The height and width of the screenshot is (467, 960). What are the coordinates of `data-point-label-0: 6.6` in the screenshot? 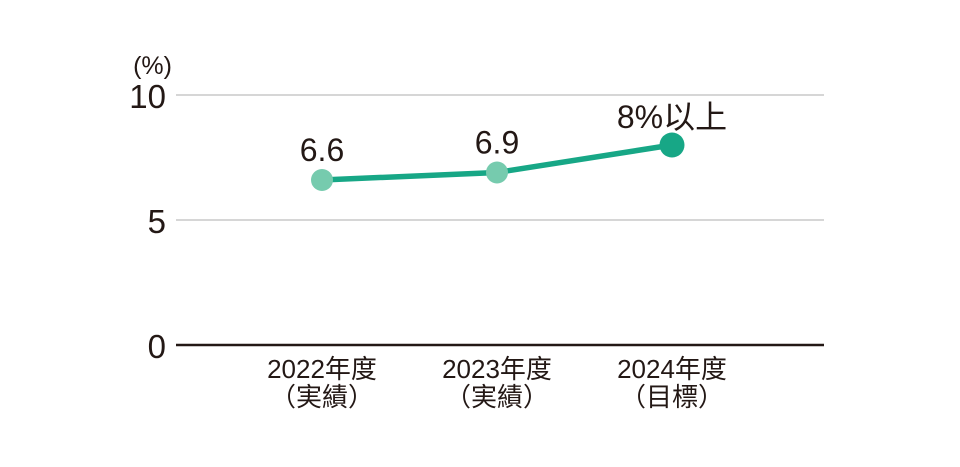 It's located at (322, 150).